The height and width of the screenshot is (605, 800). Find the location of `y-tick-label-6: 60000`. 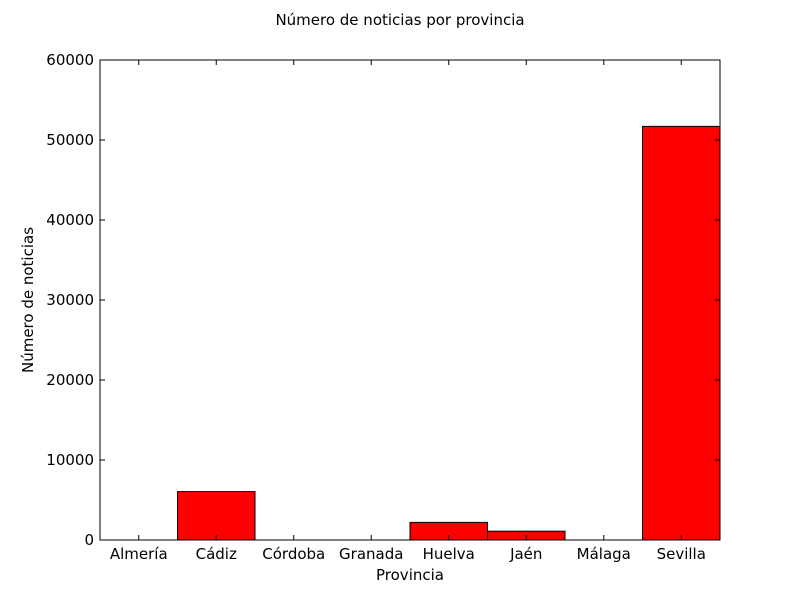

y-tick-label-6: 60000 is located at coordinates (70, 60).